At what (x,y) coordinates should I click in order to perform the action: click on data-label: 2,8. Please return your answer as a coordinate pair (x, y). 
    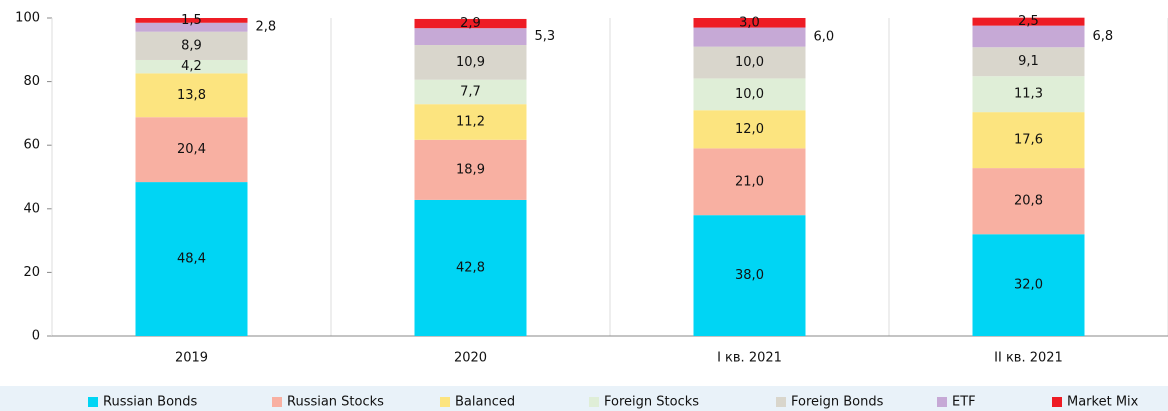
    Looking at the image, I should click on (266, 27).